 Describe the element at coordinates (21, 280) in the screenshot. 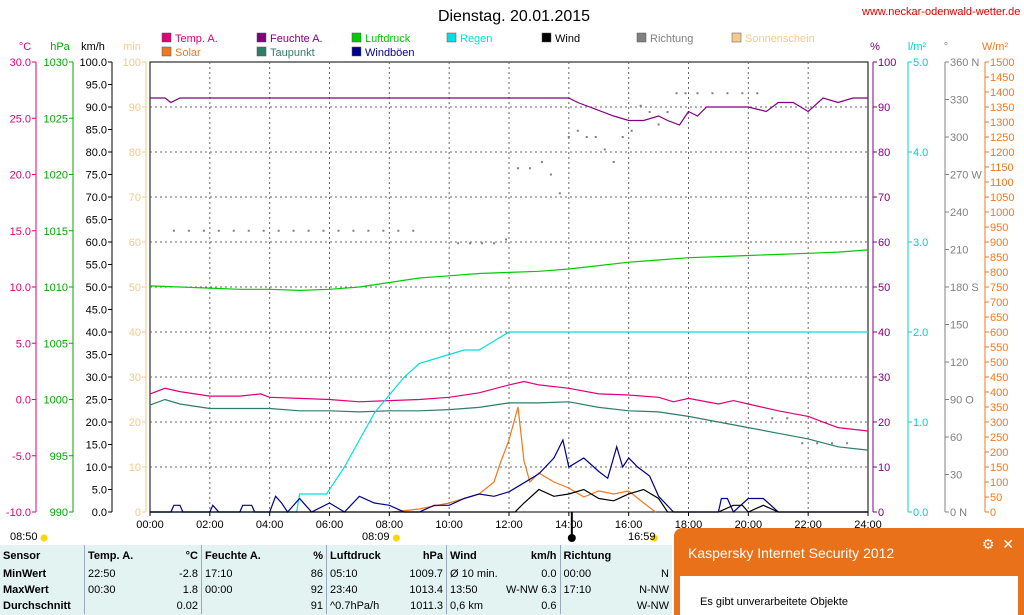

I see `y-axis-0: °C 30.0 25.0 20.0 15.0 10.0 5.0 0.0 -5.0 -10.0` at that location.